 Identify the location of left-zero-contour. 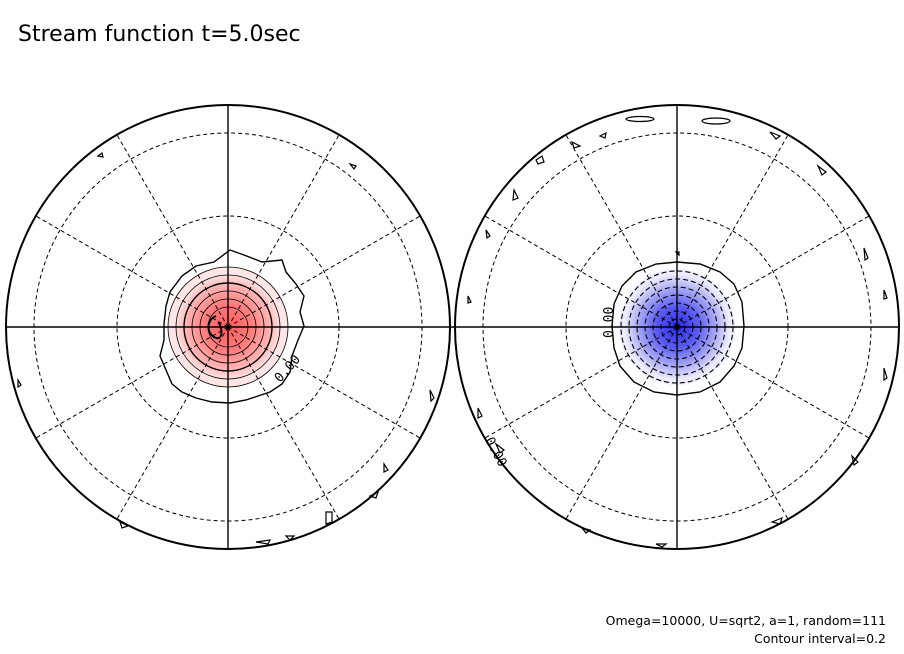
(232, 326).